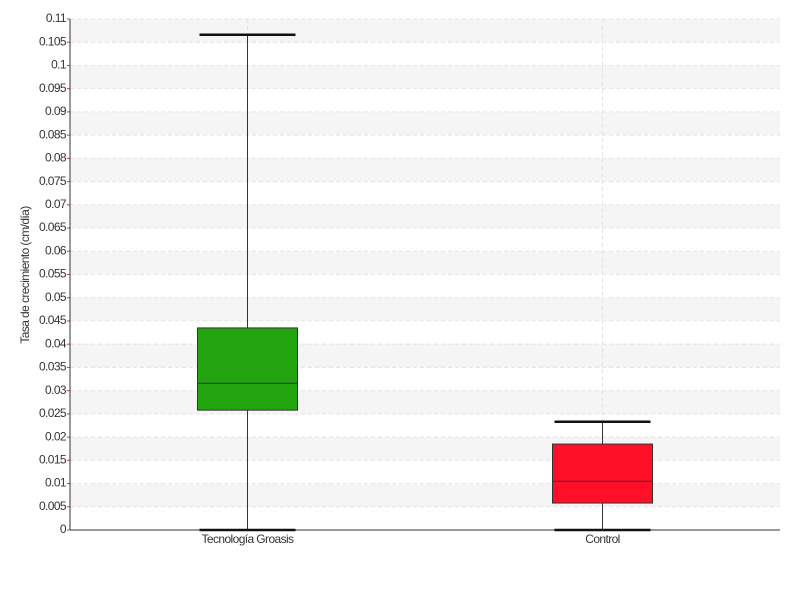  What do you see at coordinates (53, 320) in the screenshot?
I see `y-tick-label: 0.045` at bounding box center [53, 320].